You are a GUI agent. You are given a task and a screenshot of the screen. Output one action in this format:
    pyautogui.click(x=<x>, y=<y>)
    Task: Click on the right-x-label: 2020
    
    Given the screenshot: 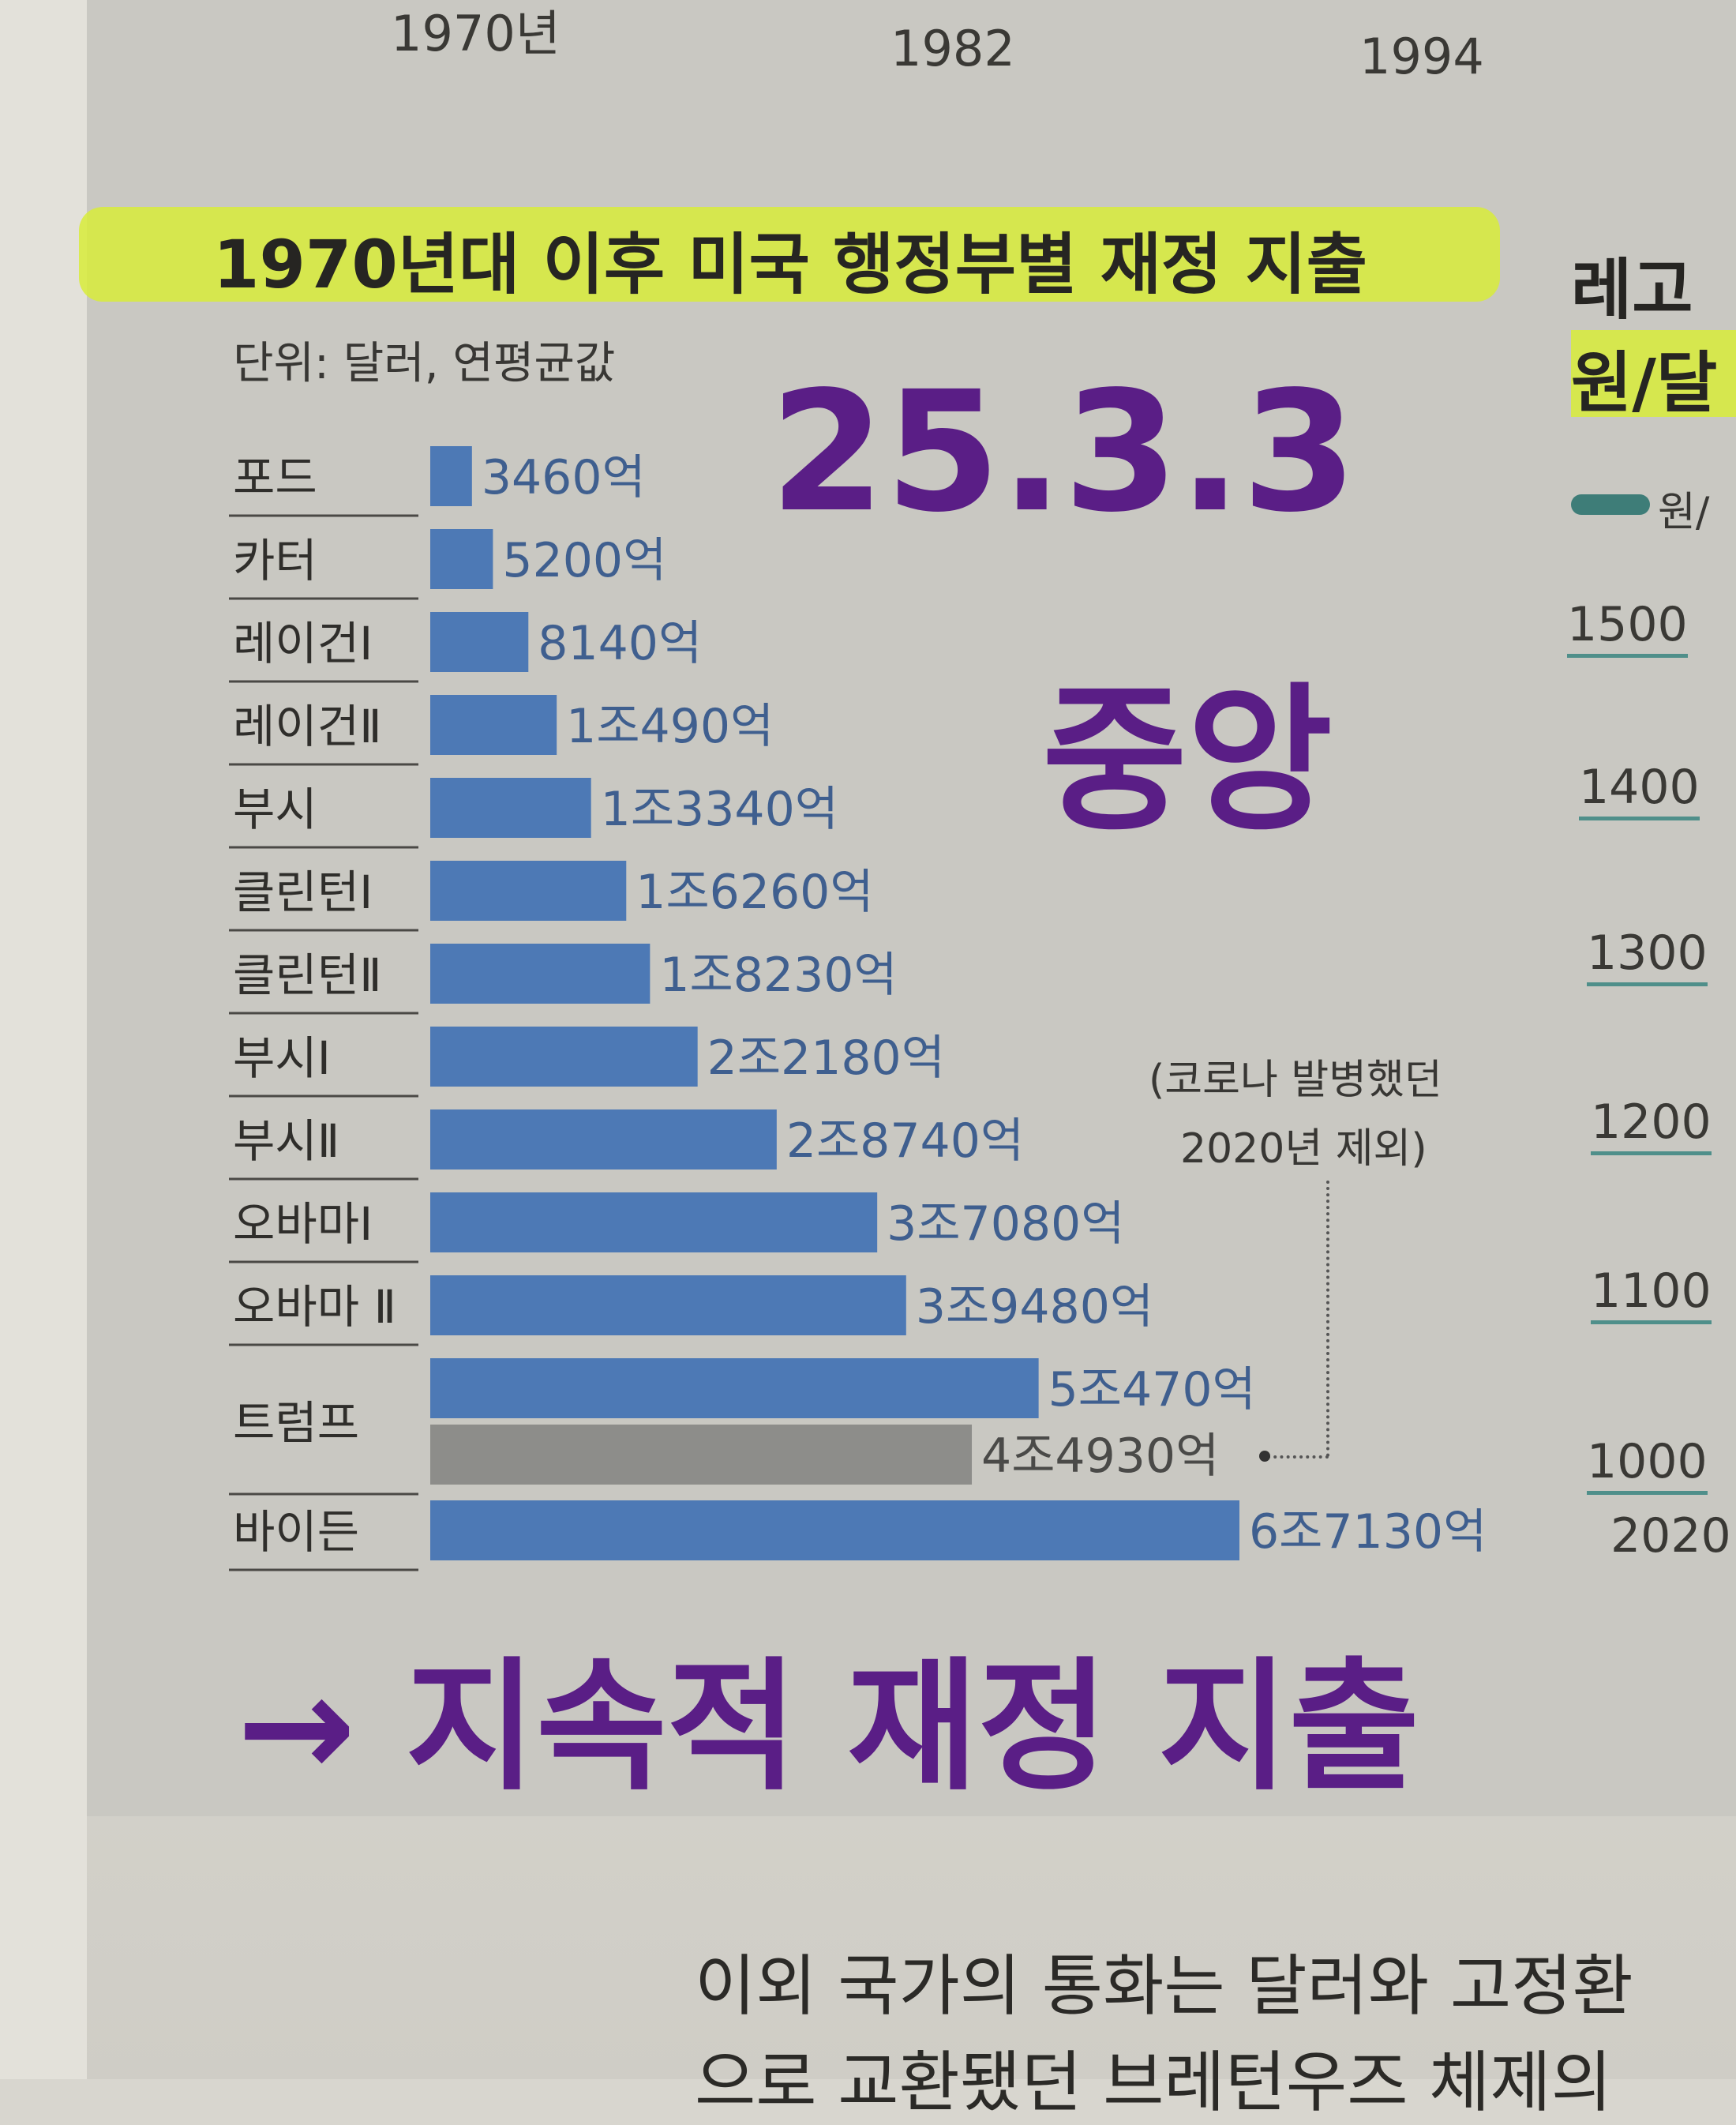 What is the action you would take?
    pyautogui.click(x=1670, y=1536)
    